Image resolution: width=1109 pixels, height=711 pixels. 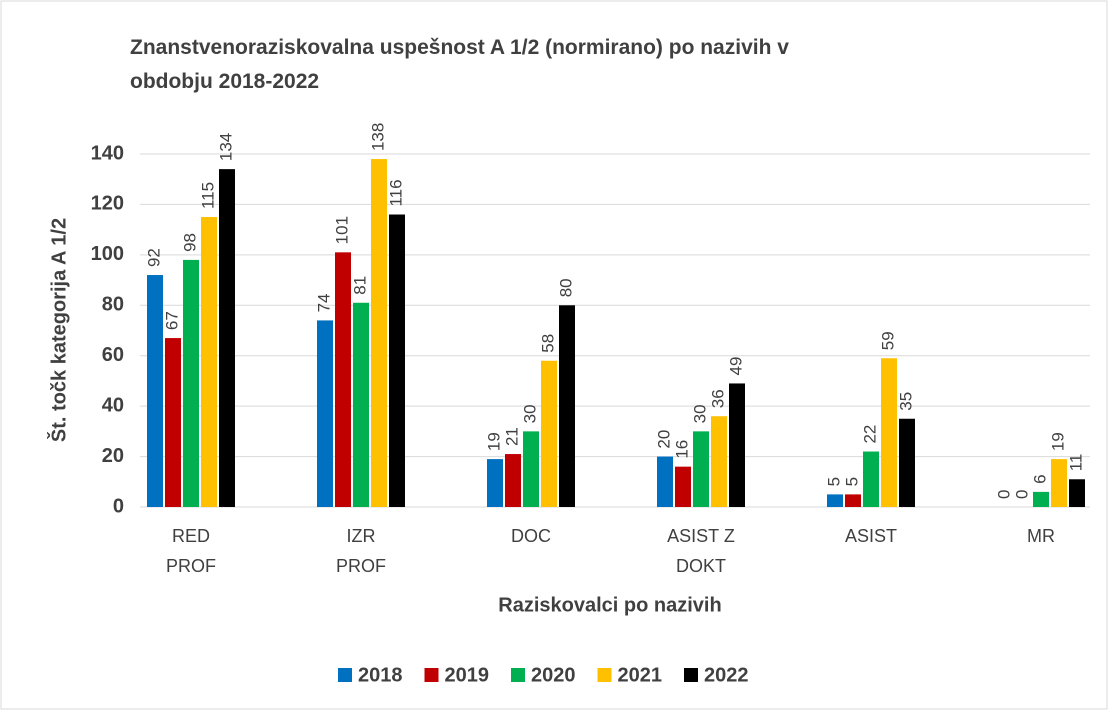 I want to click on y-tick-label: 80, so click(x=113, y=305).